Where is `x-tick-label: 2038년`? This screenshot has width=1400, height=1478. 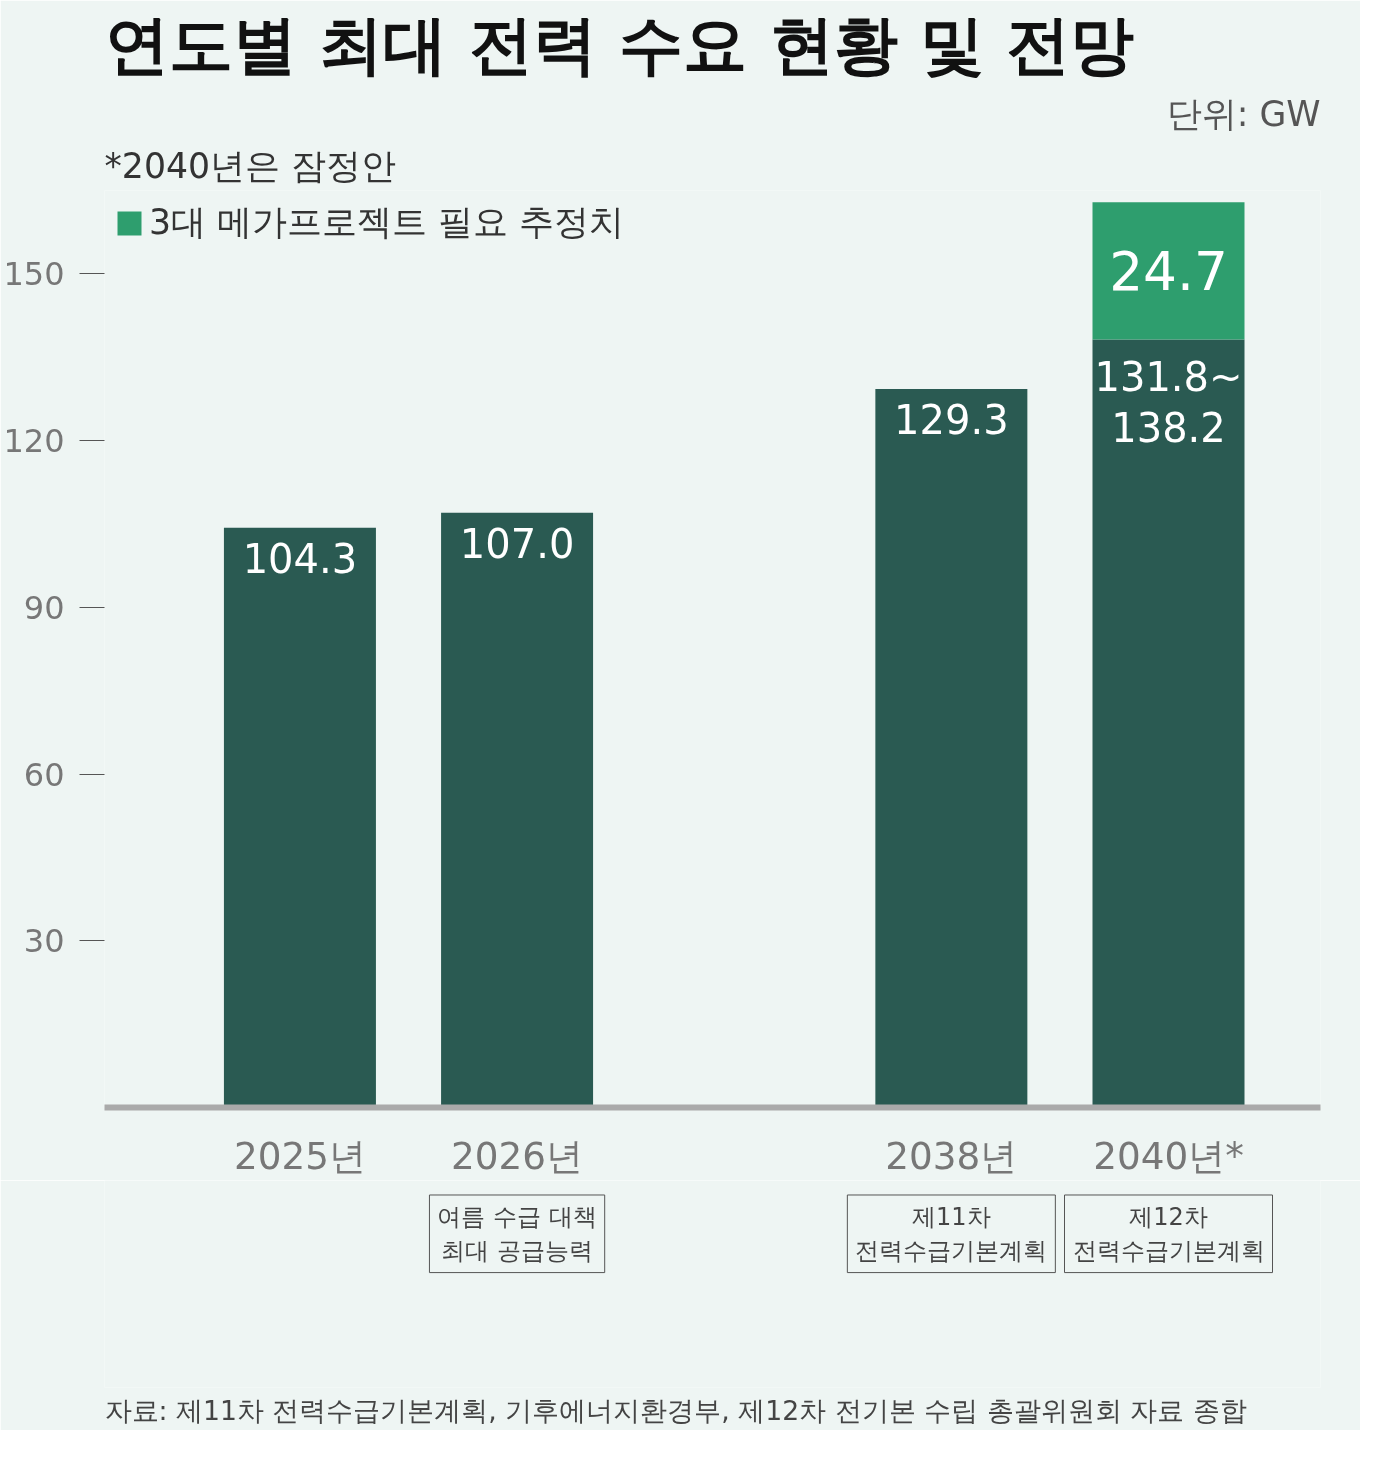
x-tick-label: 2038년 is located at coordinates (951, 1155).